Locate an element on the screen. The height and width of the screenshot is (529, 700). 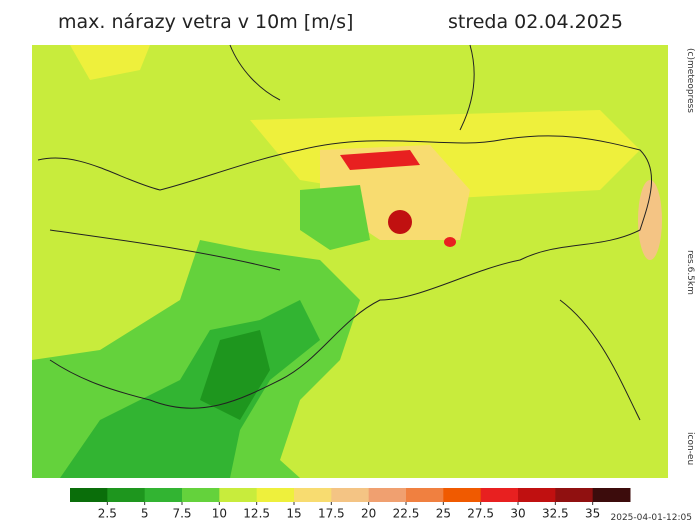
timestamp: 2025-04-01-12:05 is located at coordinates (652, 518).